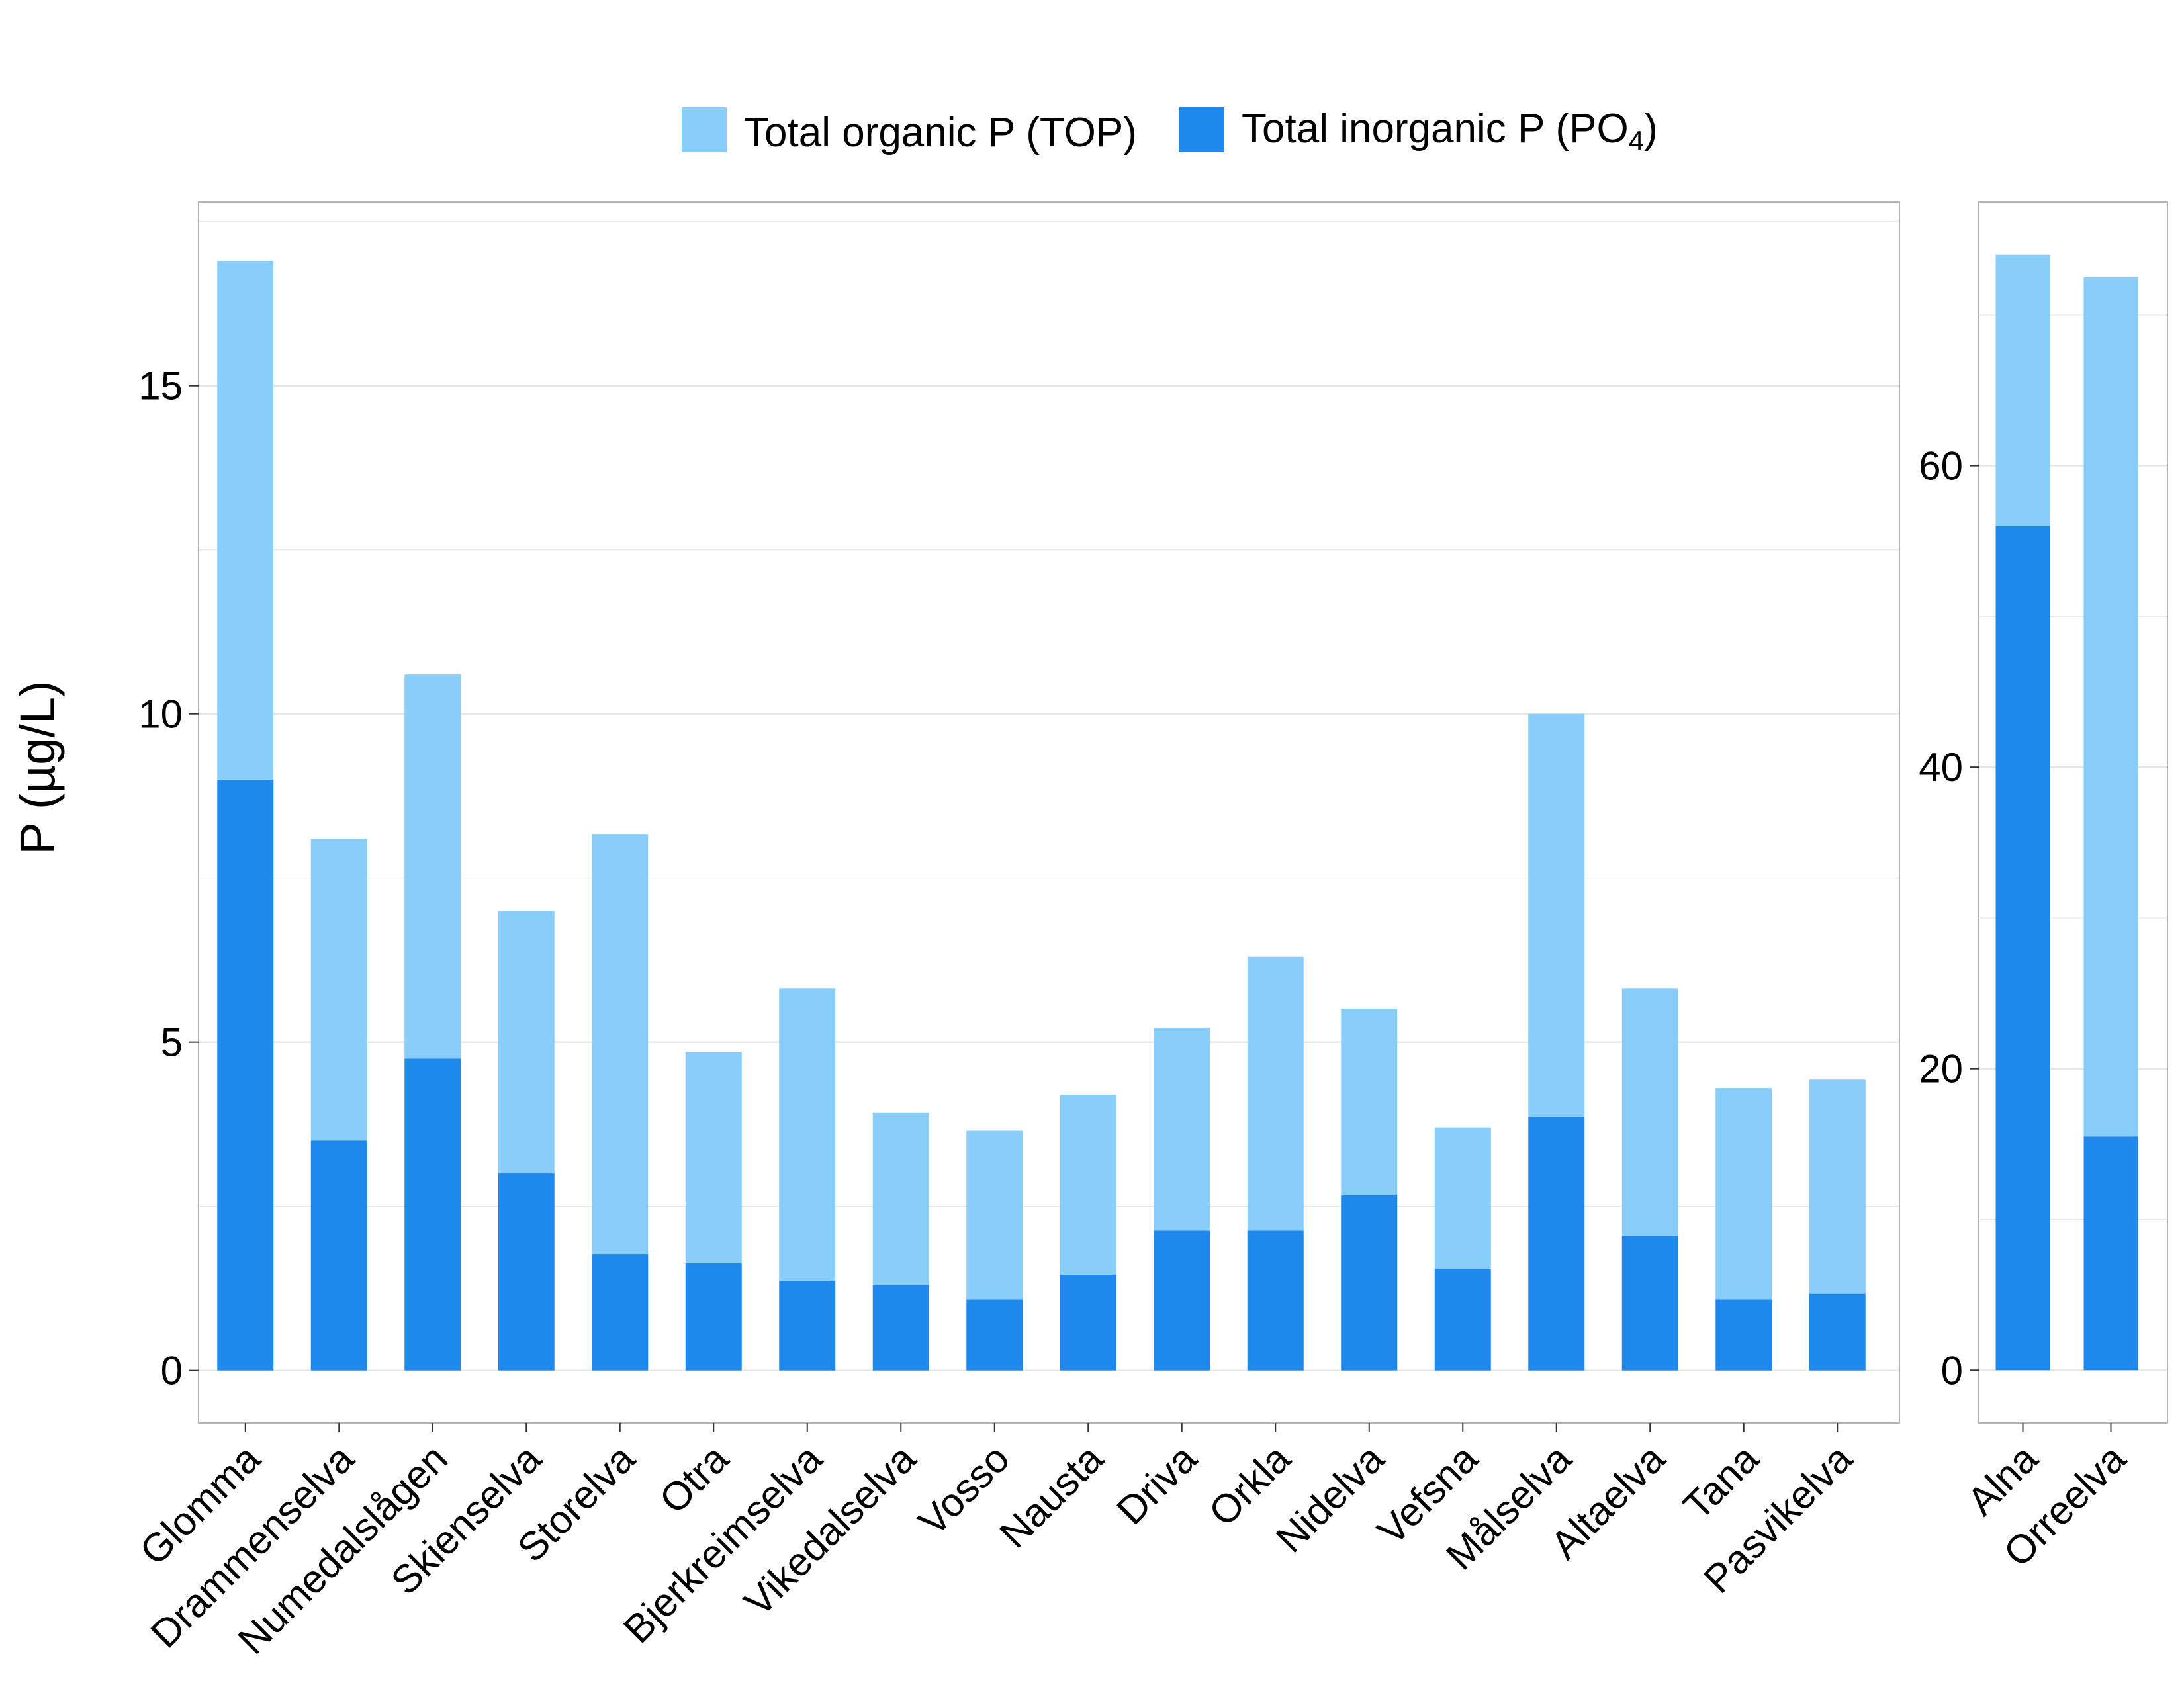 This screenshot has height=1691, width=2184. I want to click on bar-organic-orreelva, so click(2110, 707).